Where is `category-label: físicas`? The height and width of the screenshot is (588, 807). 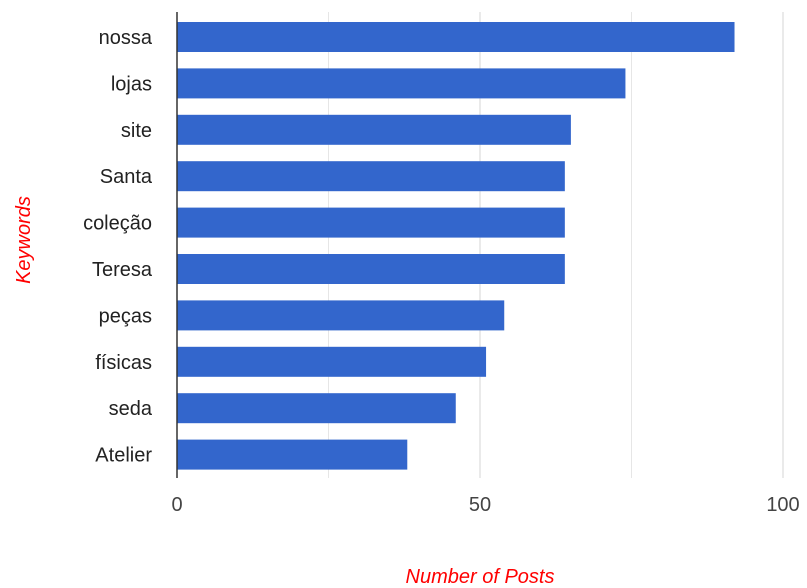
category-label: físicas is located at coordinates (123, 363).